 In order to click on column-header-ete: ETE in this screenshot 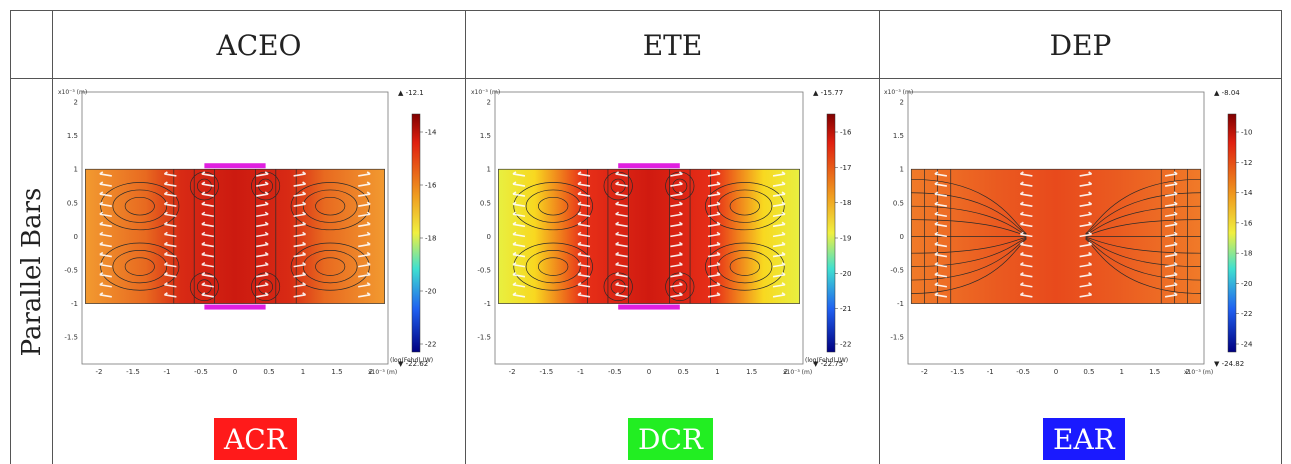, I will do `click(672, 45)`.